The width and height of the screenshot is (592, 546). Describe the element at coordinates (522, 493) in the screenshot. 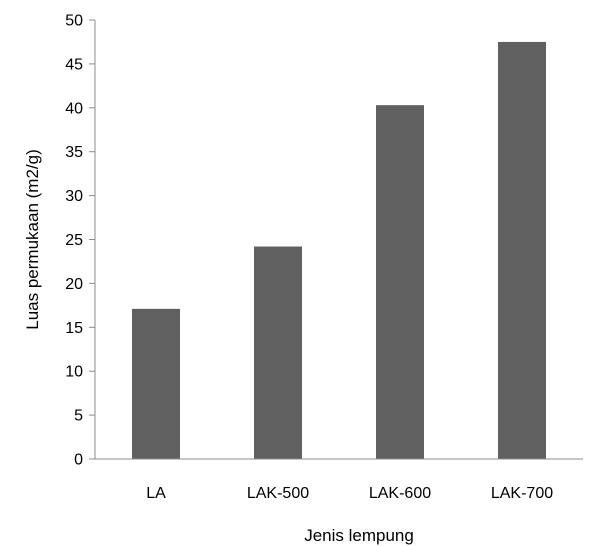

I see `x-tick-label: LAK-700` at that location.